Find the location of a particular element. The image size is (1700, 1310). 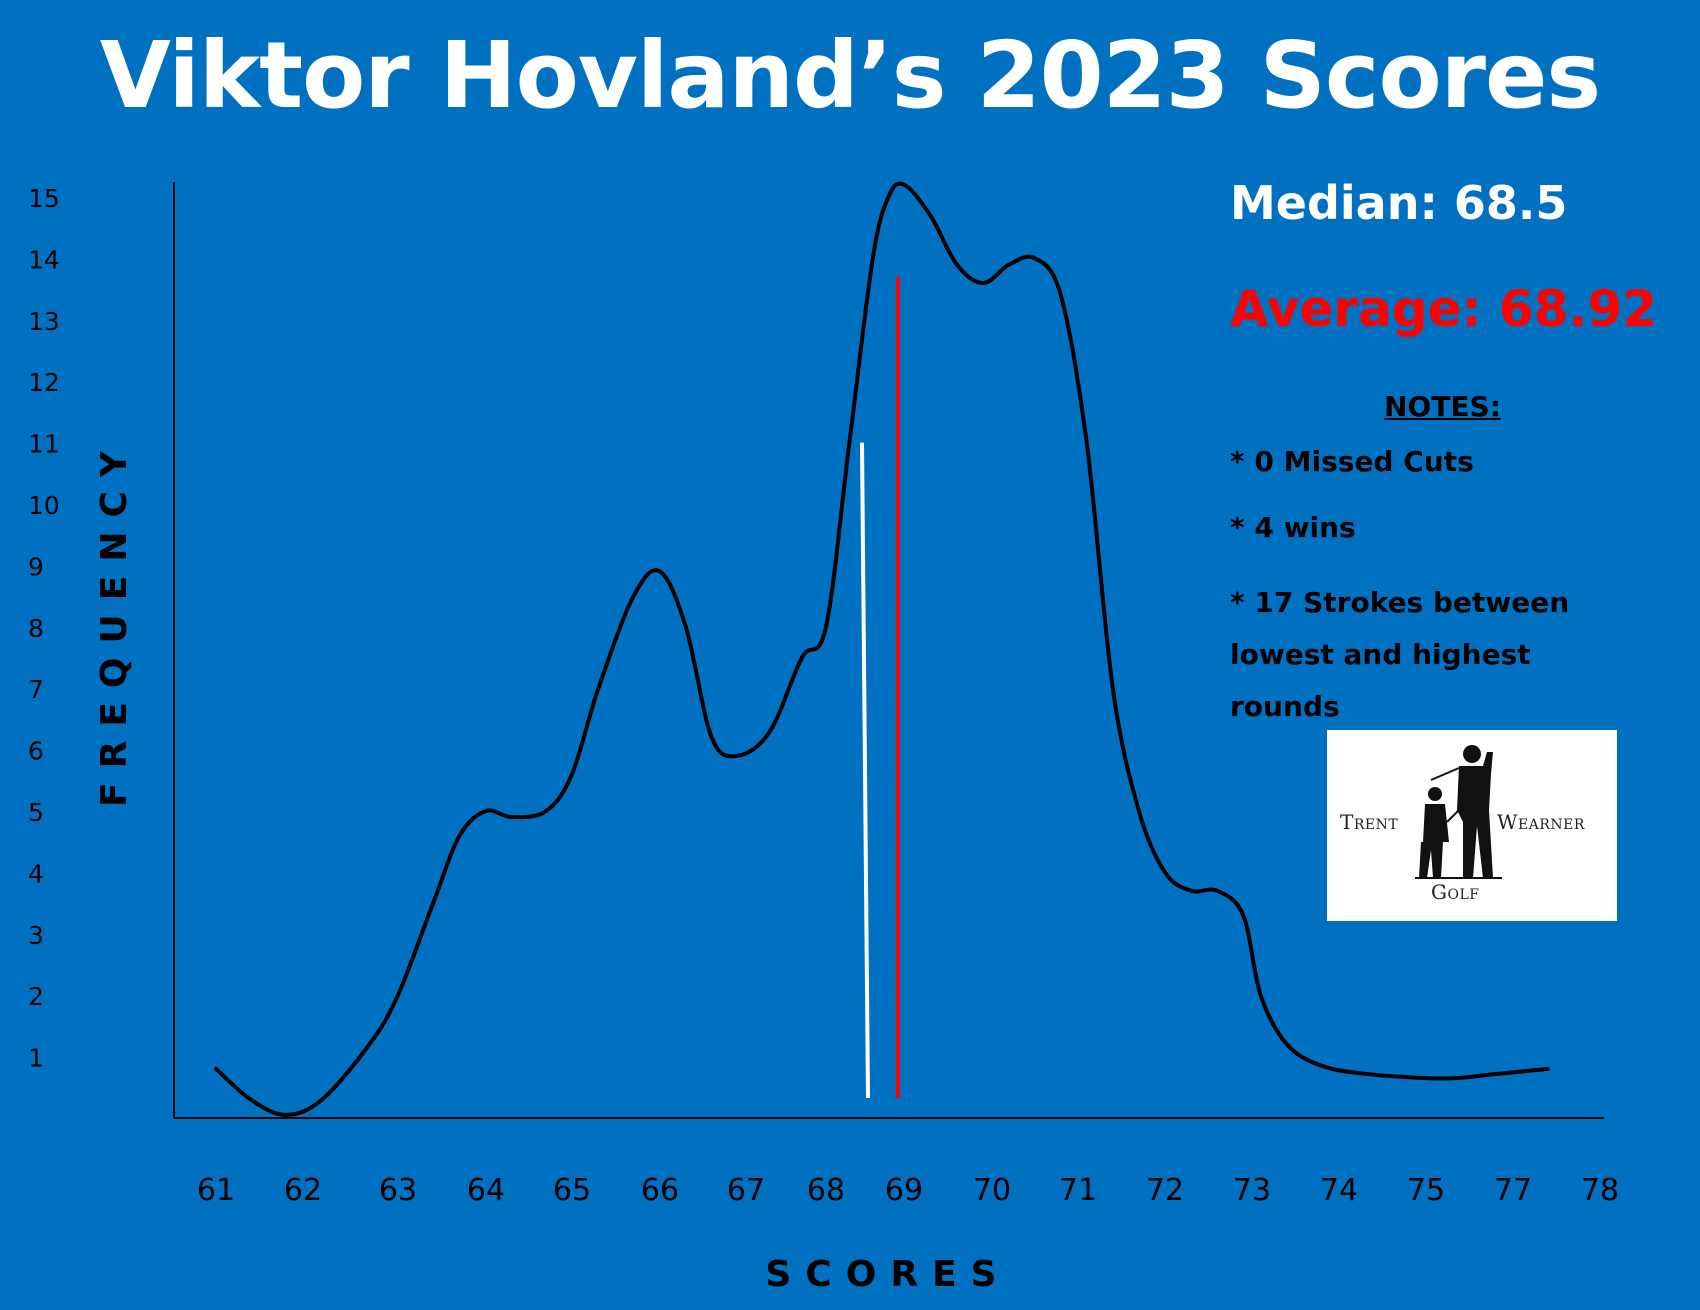

y-tick-label: 12 is located at coordinates (44, 382).